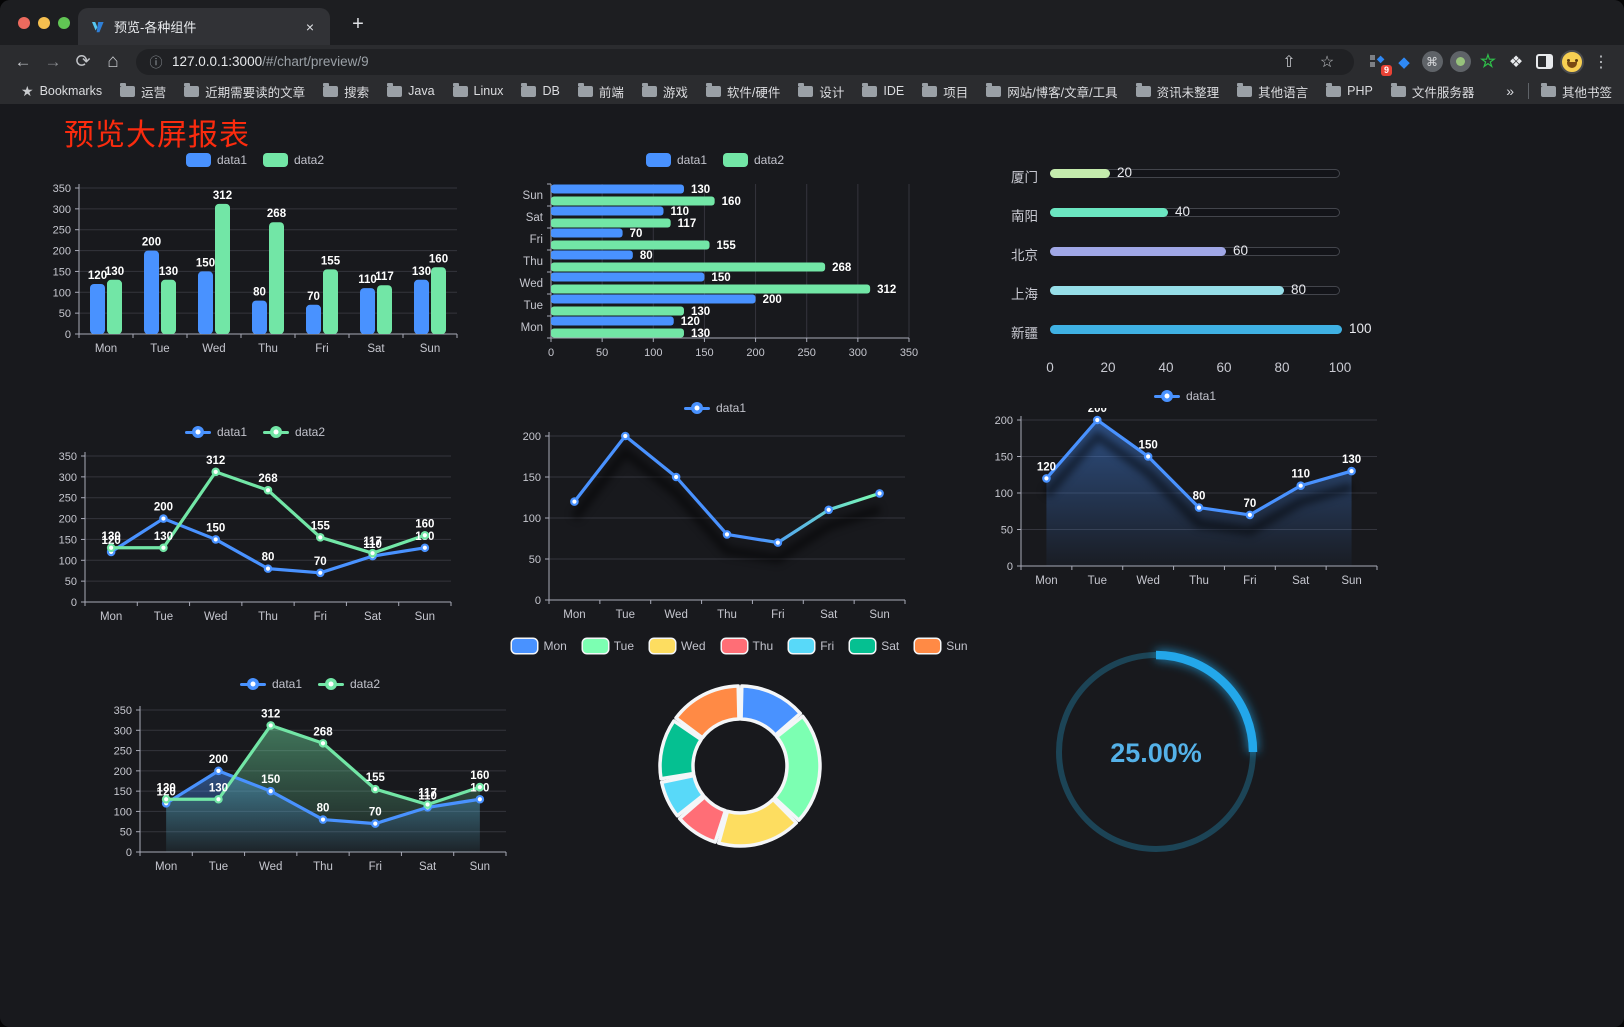 The width and height of the screenshot is (1624, 1027). I want to click on bookmark-folder: Linux, so click(478, 91).